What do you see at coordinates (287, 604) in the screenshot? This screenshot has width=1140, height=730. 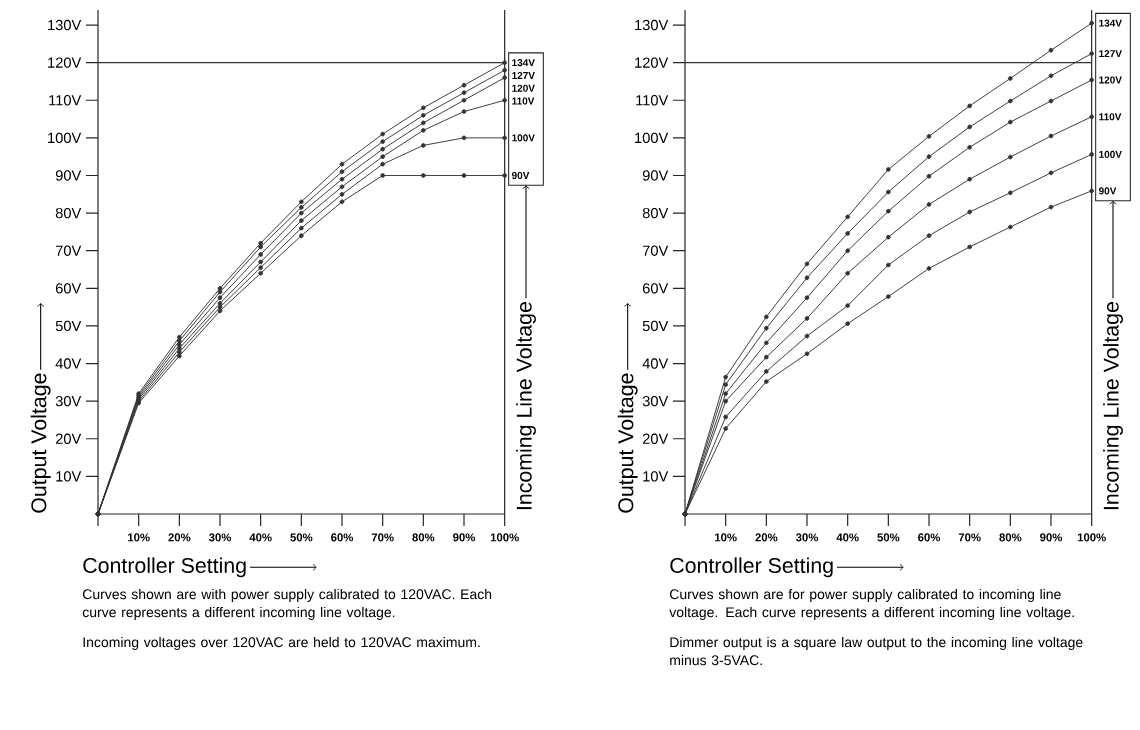 I see `text: Curves shown are with power supply calibrated to 120VAC. Each curve represents a different incoming line voltage.` at bounding box center [287, 604].